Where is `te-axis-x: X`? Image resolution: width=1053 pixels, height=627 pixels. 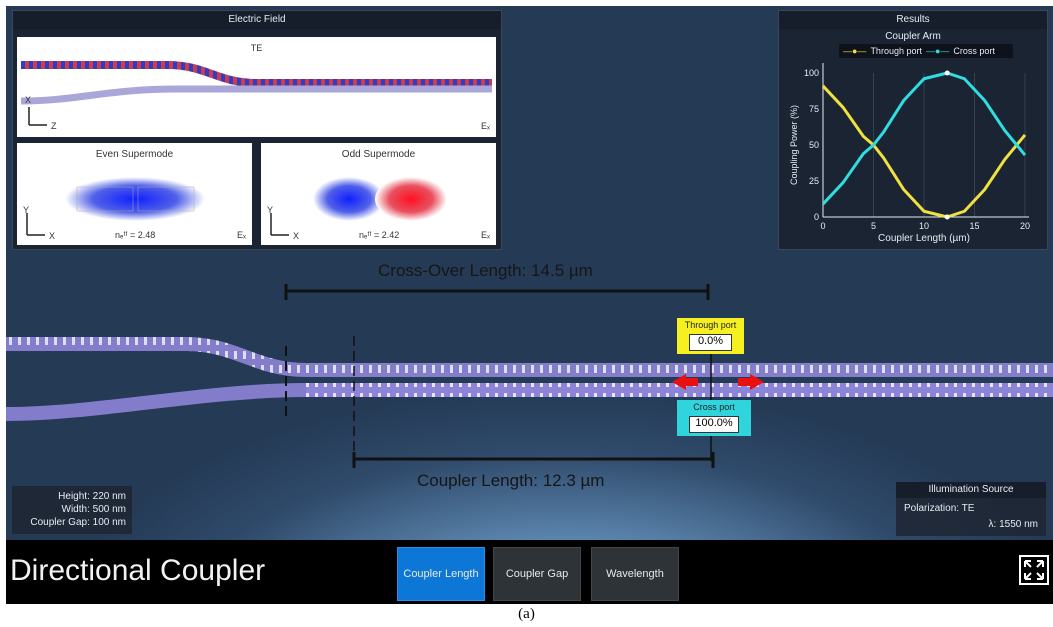 te-axis-x: X is located at coordinates (28, 100).